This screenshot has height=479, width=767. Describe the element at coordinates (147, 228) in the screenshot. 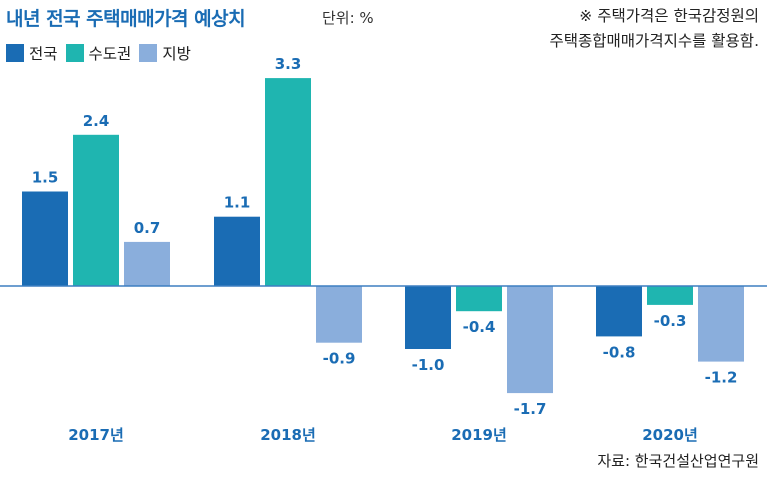

I see `value-label-1-3: 0.7` at that location.